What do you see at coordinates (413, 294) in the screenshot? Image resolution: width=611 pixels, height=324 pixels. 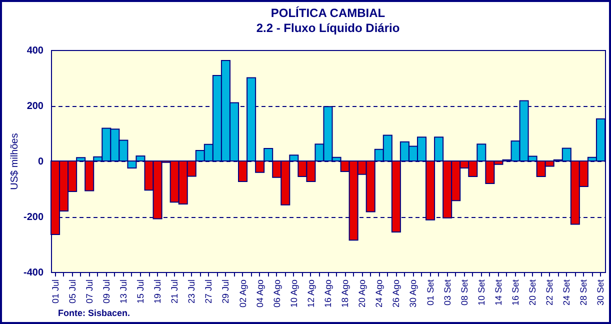 I see `x-tick-label: 30 Ago` at bounding box center [413, 294].